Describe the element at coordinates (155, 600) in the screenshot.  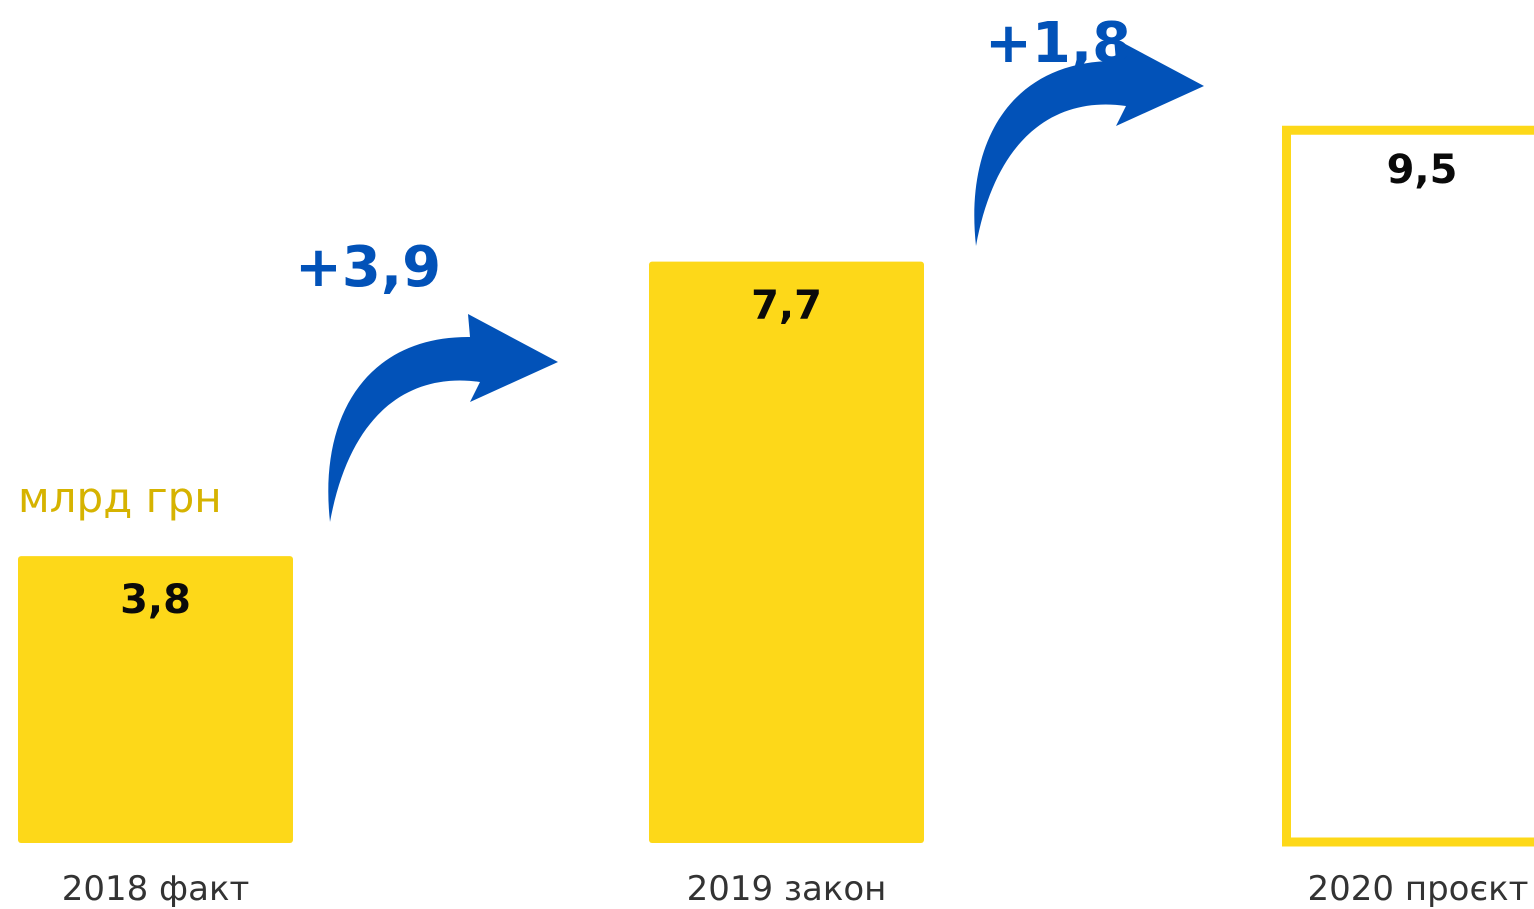
I see `bar-value-label-1: 3,8` at that location.